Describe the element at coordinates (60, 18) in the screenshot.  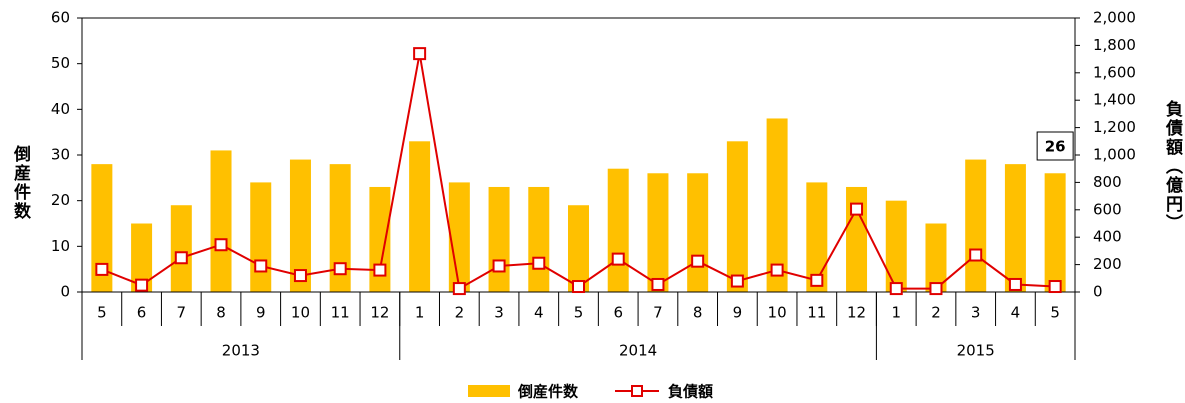
I see `y-tick-label: 60` at that location.